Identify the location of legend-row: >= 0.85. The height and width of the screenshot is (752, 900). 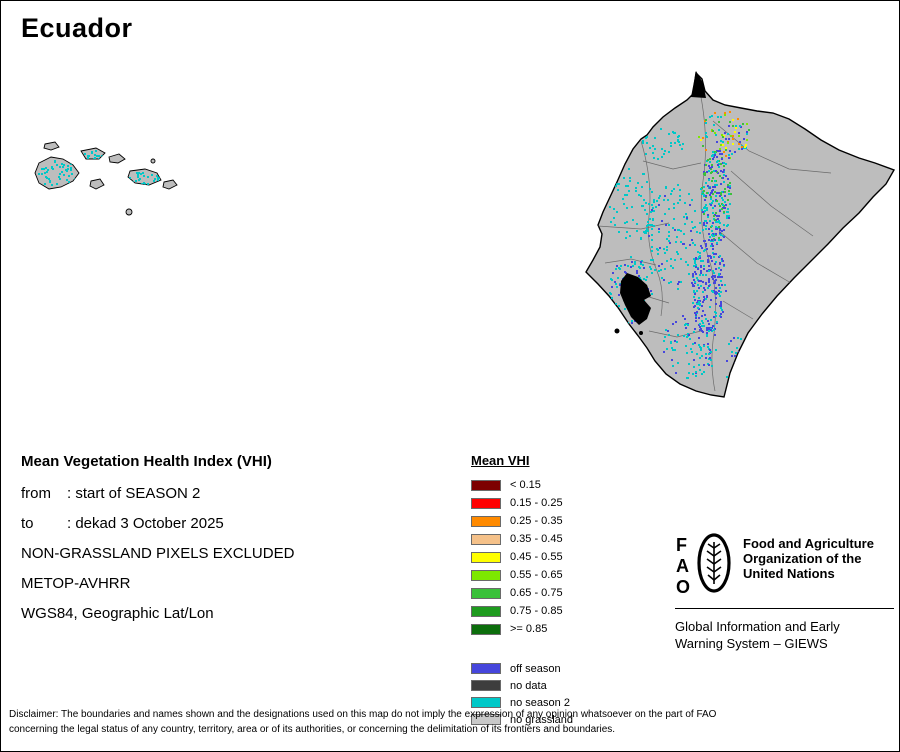
(522, 629).